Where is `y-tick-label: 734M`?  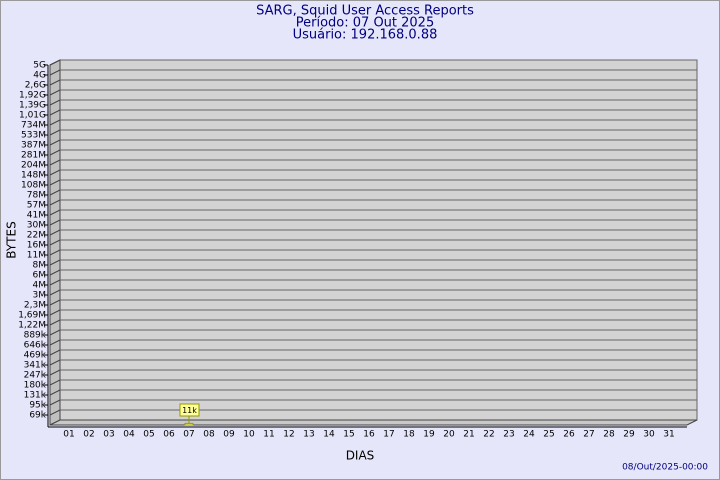 y-tick-label: 734M is located at coordinates (33, 126).